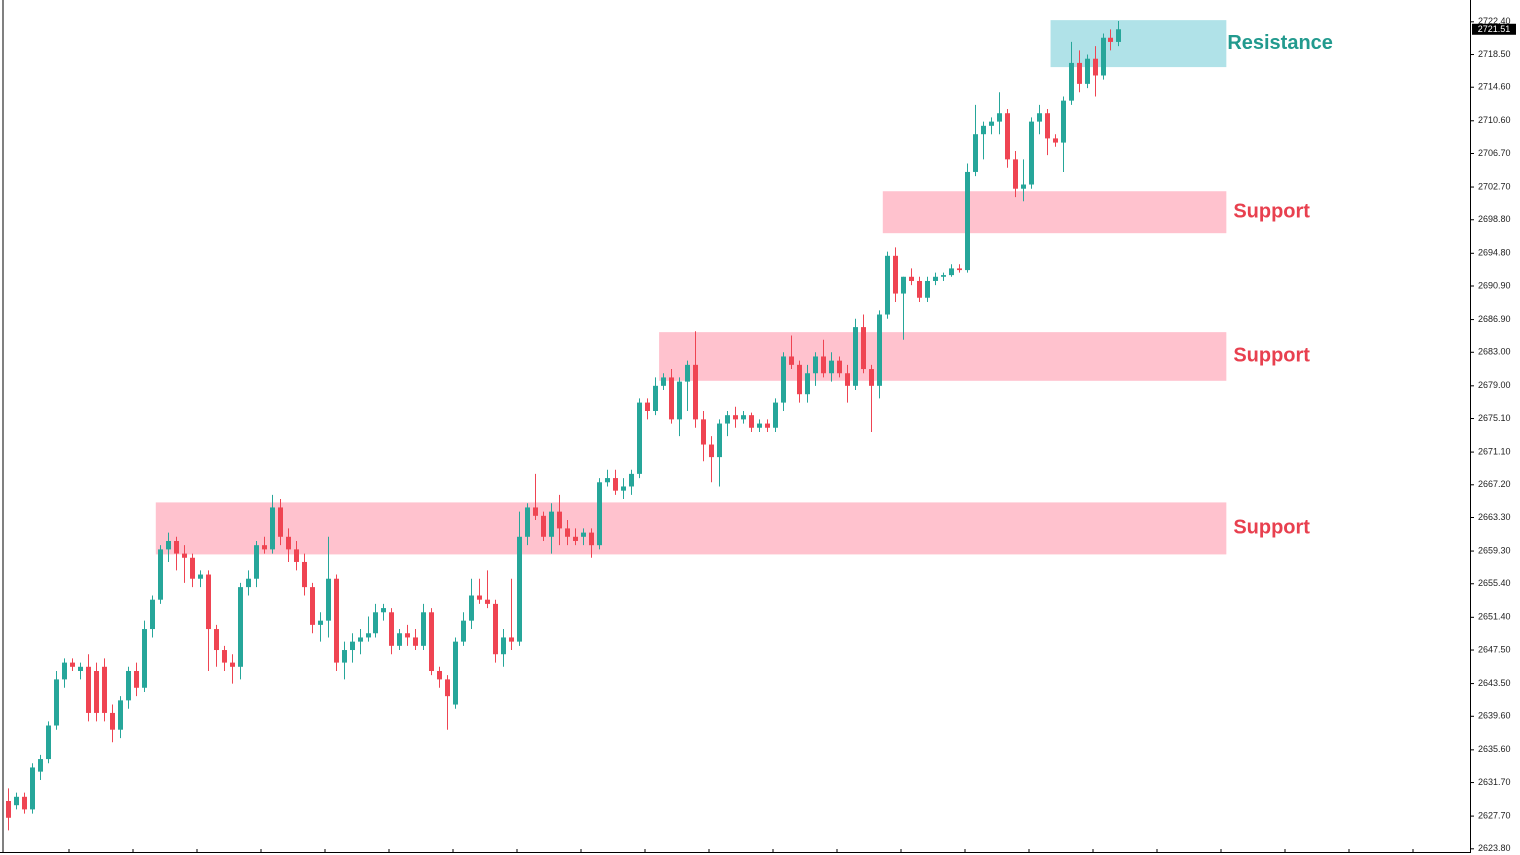 Image resolution: width=1520 pixels, height=855 pixels. I want to click on y-tick-label: 2683.00, so click(1494, 352).